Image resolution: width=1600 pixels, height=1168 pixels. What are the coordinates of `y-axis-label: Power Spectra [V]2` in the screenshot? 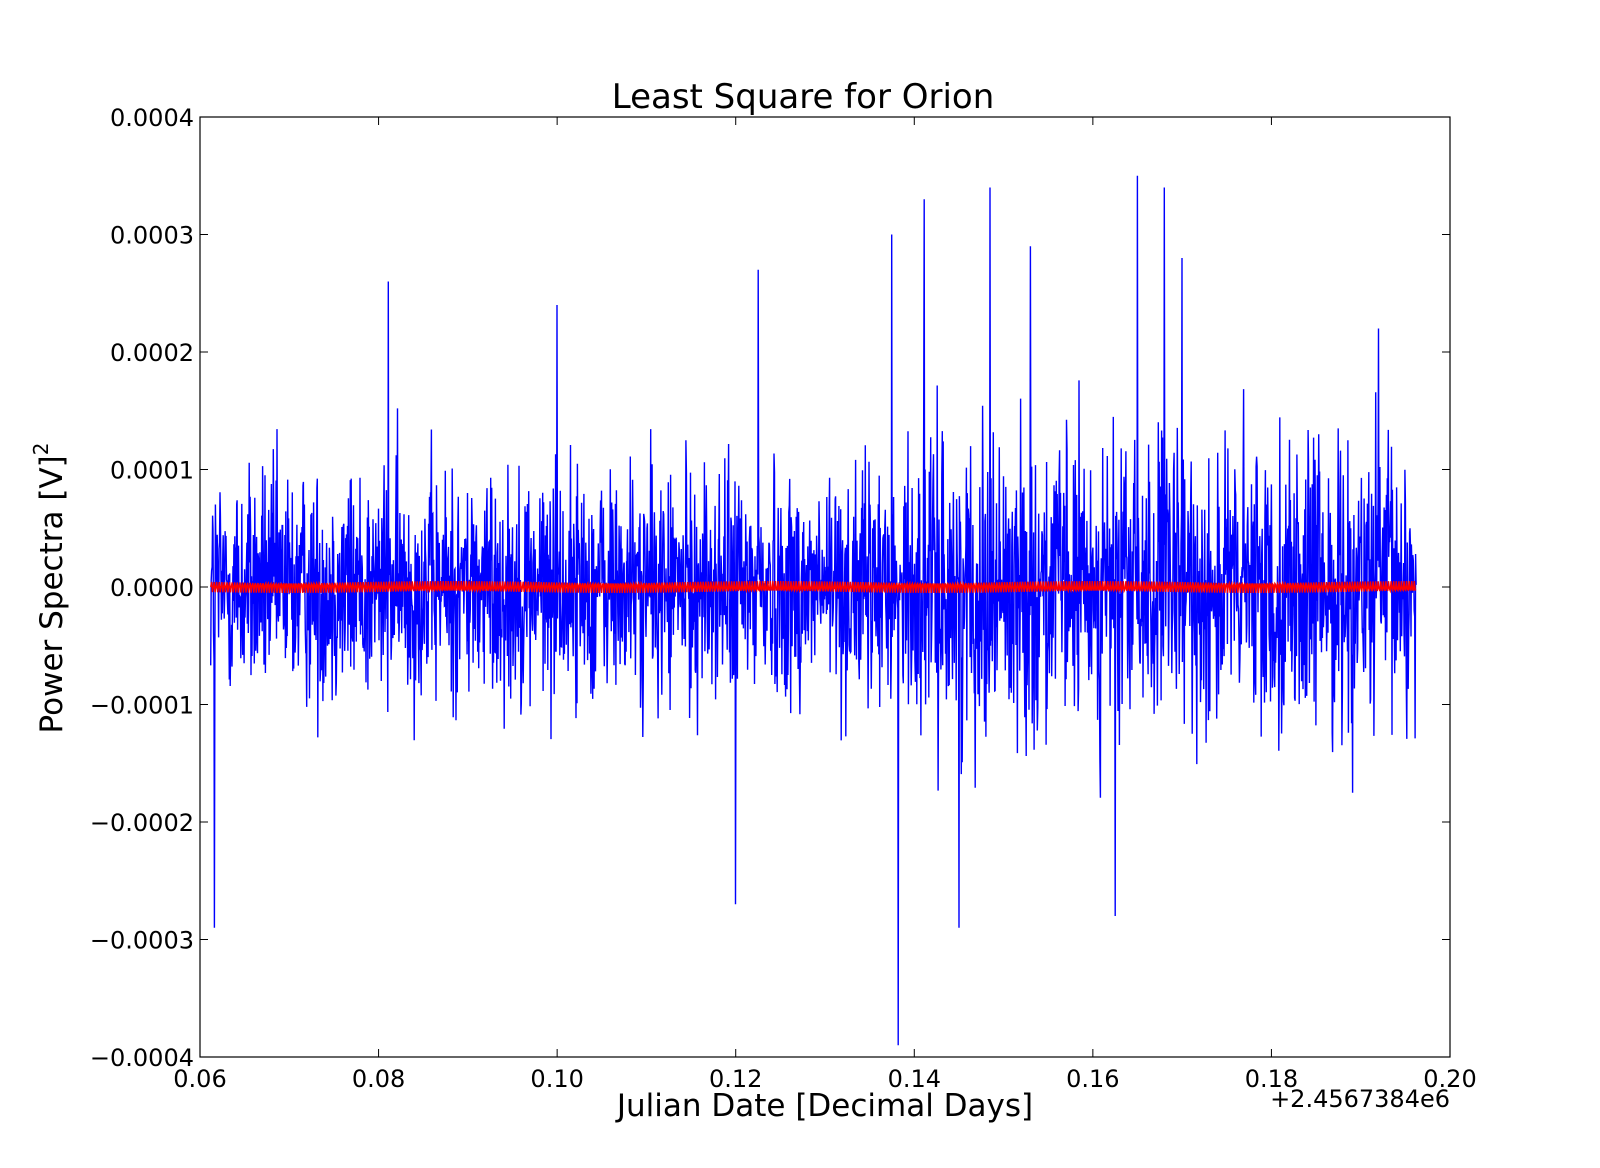 It's located at (49, 588).